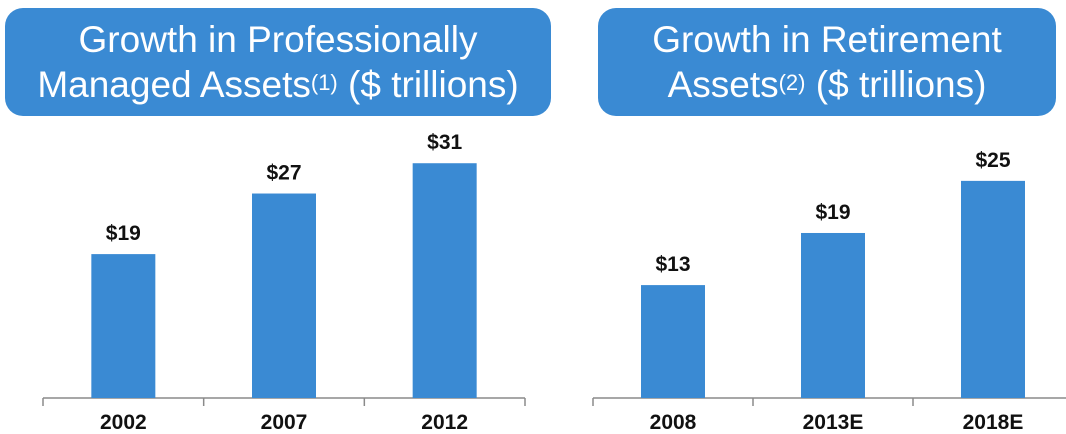 Image resolution: width=1066 pixels, height=434 pixels. Describe the element at coordinates (284, 295) in the screenshot. I see `bar-2007` at that location.